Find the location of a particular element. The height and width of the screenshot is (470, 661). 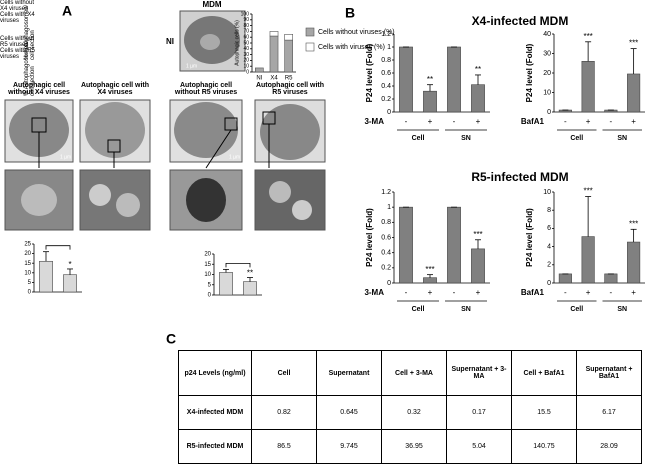

y-tick-label: 100 is located at coordinates (245, 14).